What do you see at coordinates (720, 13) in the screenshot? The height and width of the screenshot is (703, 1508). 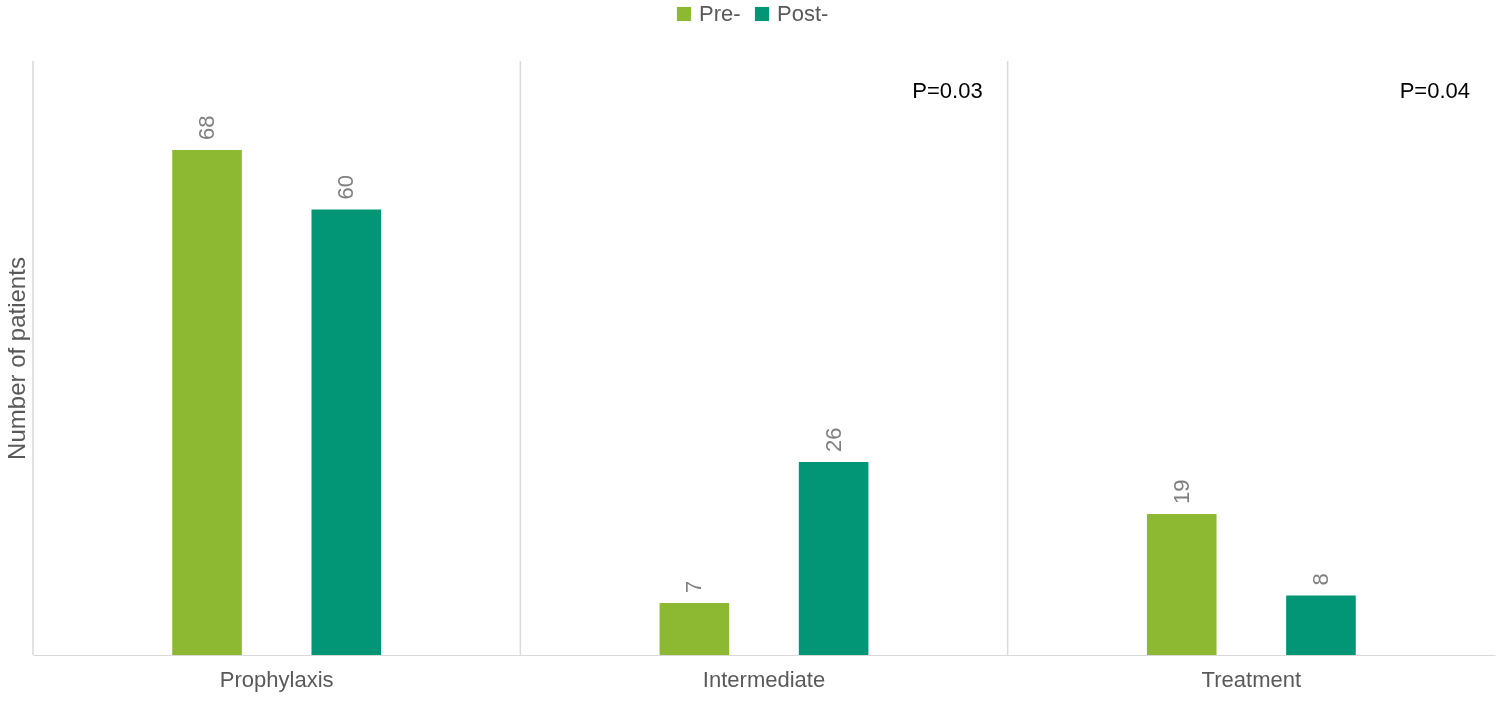 I see `legend-label: Pre-` at bounding box center [720, 13].